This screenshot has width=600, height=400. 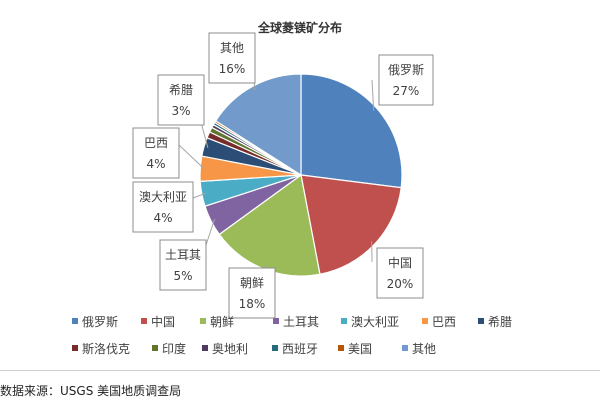 What do you see at coordinates (222, 322) in the screenshot?
I see `legend-label: 朝鲜` at bounding box center [222, 322].